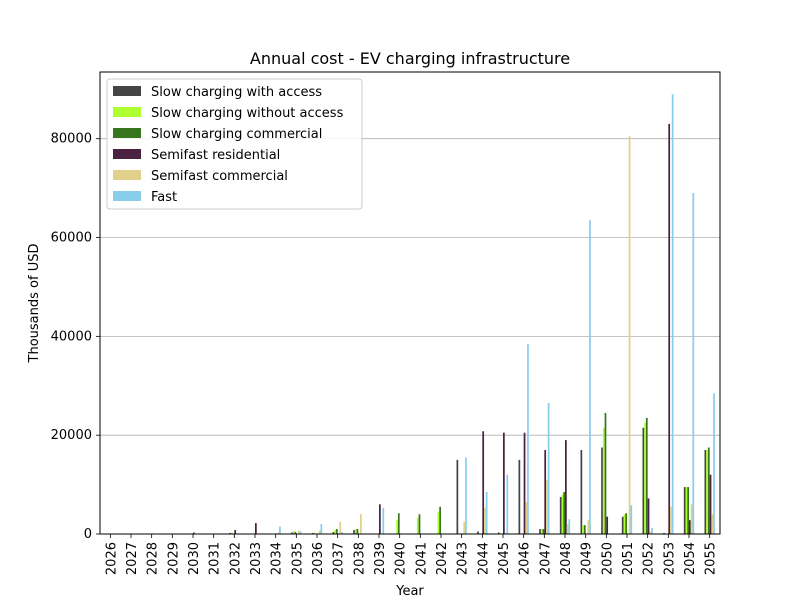 The image size is (800, 600). I want to click on x-tick-label: 2028, so click(153, 558).